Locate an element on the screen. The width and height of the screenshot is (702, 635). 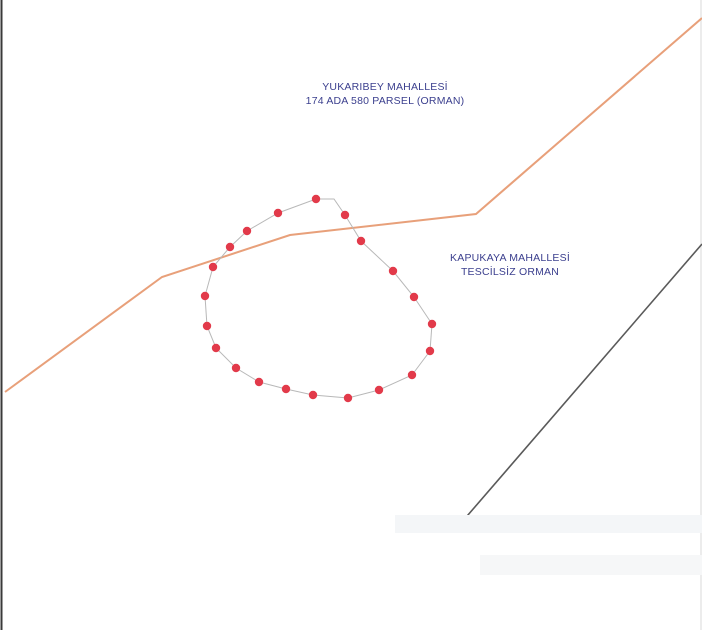
vertex-points is located at coordinates (318, 298).